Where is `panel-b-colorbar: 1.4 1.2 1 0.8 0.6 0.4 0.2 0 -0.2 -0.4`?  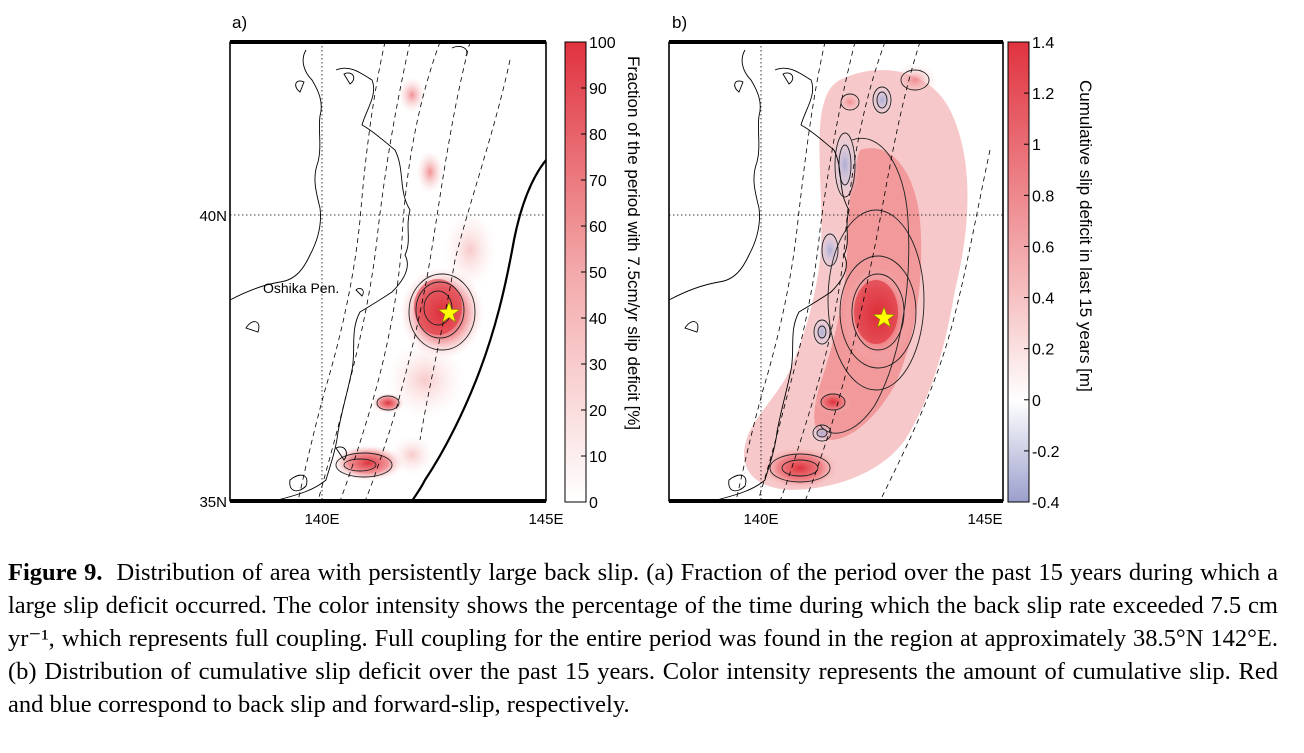 panel-b-colorbar: 1.4 1.2 1 0.8 0.6 0.4 0.2 0 -0.2 -0.4 is located at coordinates (1033, 273).